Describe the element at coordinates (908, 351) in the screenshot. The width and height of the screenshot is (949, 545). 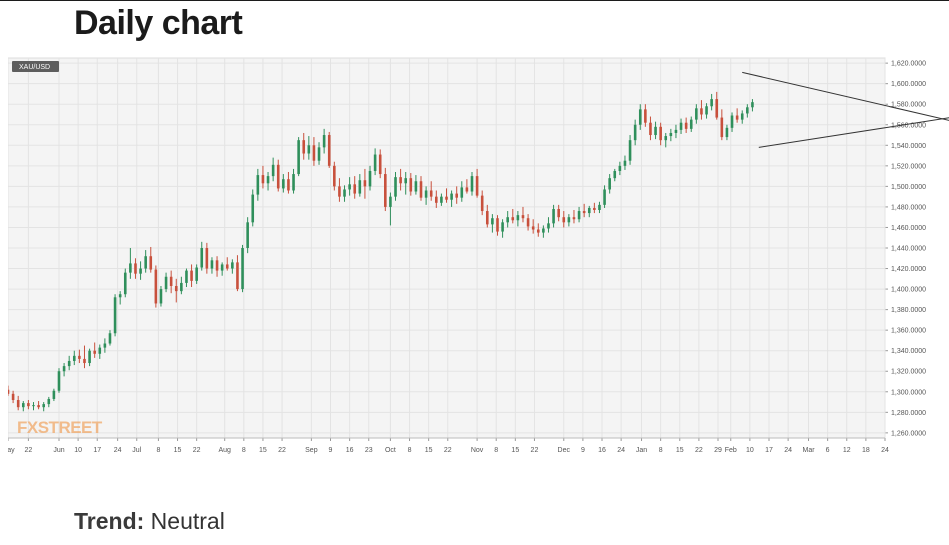
I see `y-tick-label: 1,340.0000` at that location.